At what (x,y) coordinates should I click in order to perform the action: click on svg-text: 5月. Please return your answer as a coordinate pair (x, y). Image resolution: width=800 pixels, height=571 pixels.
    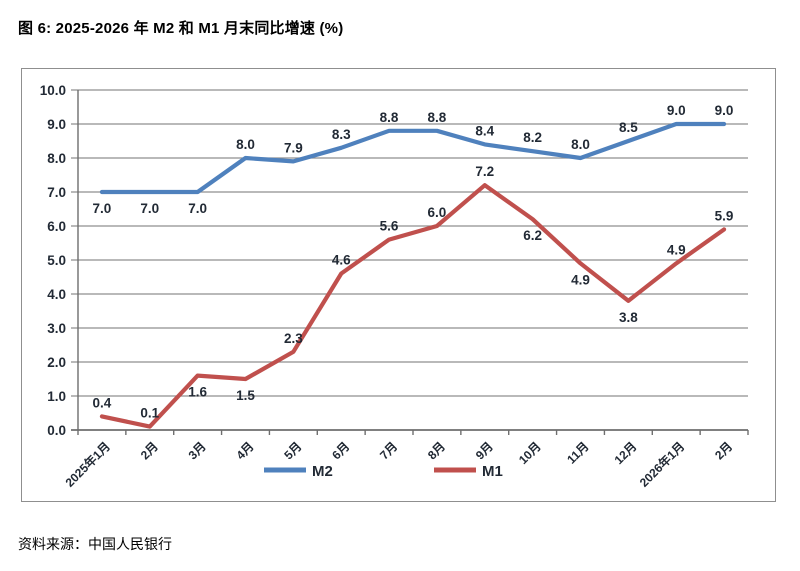
    Looking at the image, I should click on (292, 450).